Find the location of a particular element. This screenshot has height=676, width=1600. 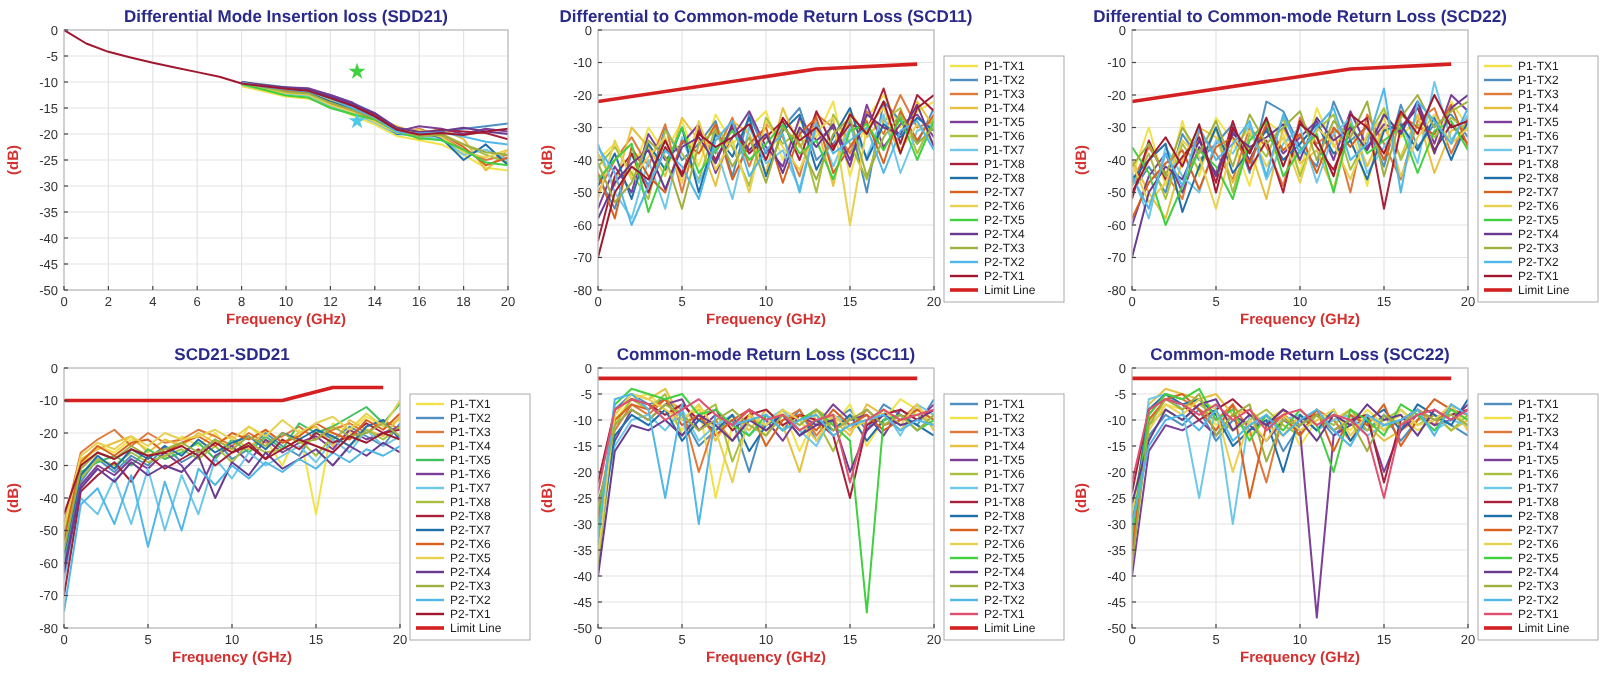

chart-title: Common-mode Return Loss (SCC22) is located at coordinates (1300, 354).